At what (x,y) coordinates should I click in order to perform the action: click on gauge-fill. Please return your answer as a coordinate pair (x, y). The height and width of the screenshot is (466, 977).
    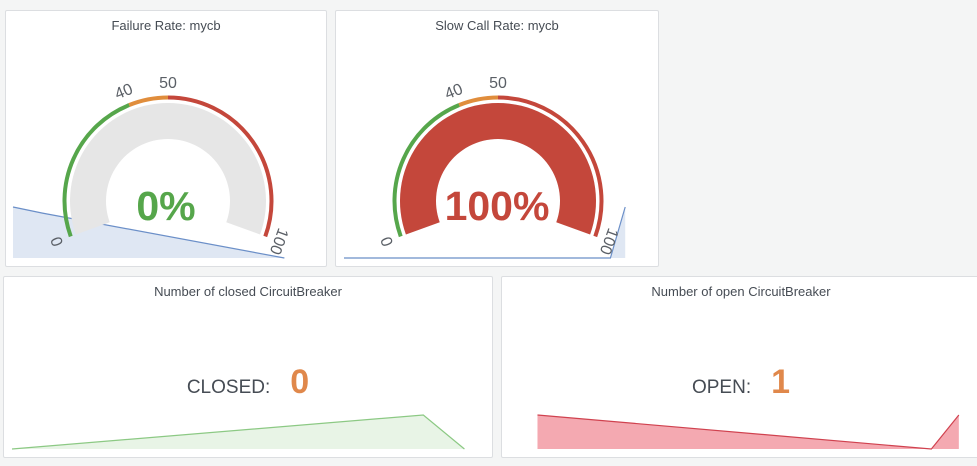
    Looking at the image, I should click on (498, 168).